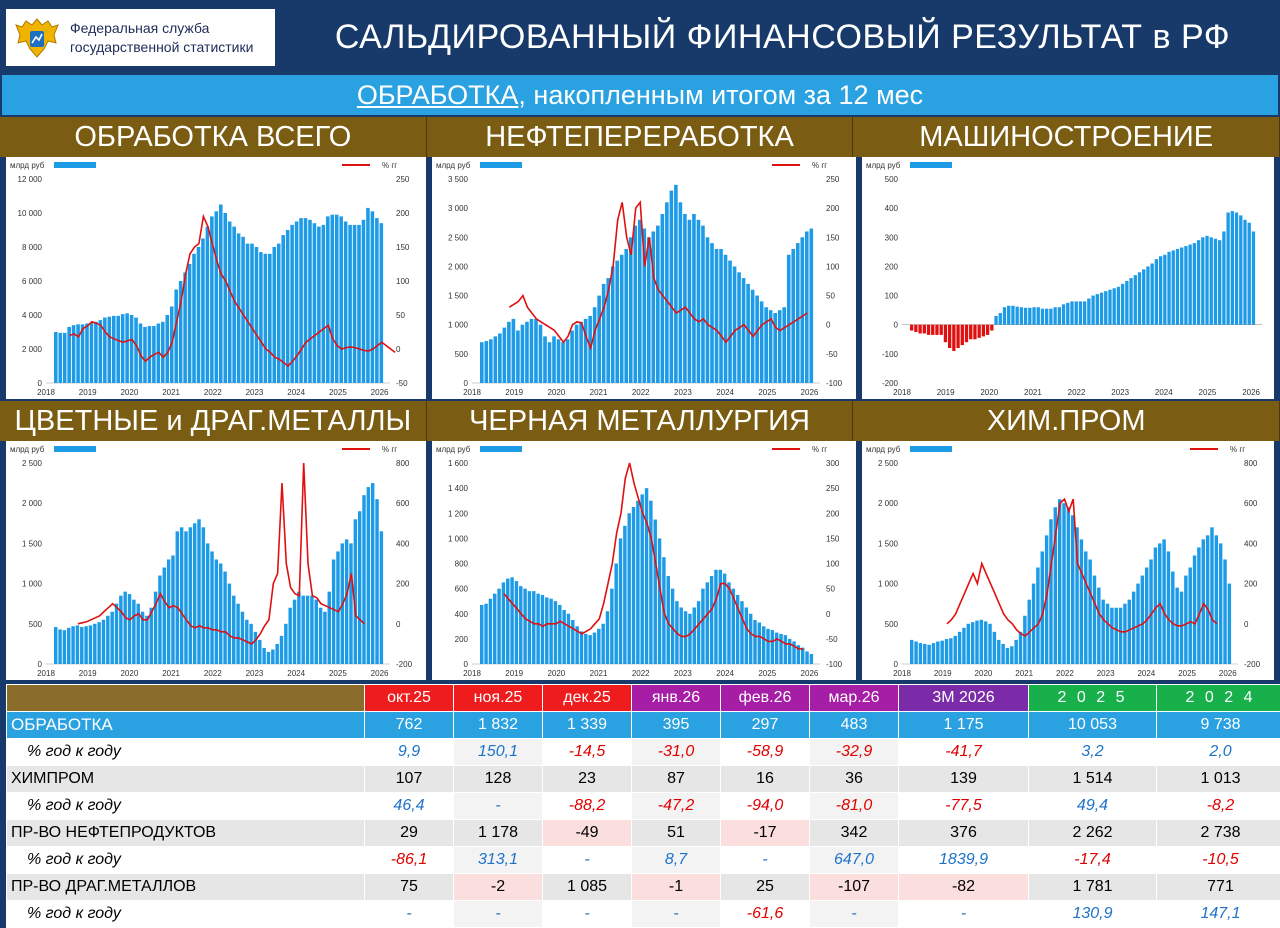 Image resolution: width=1280 pixels, height=928 pixels. I want to click on table-cell: 1 178, so click(498, 833).